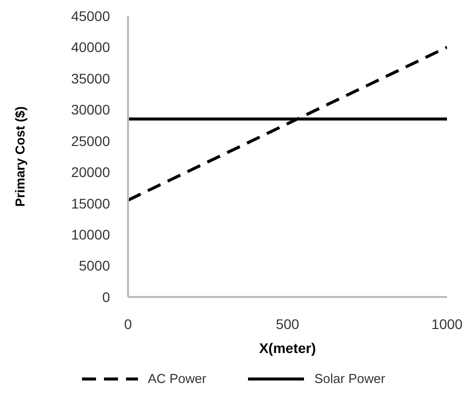 The image size is (473, 402). What do you see at coordinates (90, 140) in the screenshot?
I see `y-tick-label: 25000` at bounding box center [90, 140].